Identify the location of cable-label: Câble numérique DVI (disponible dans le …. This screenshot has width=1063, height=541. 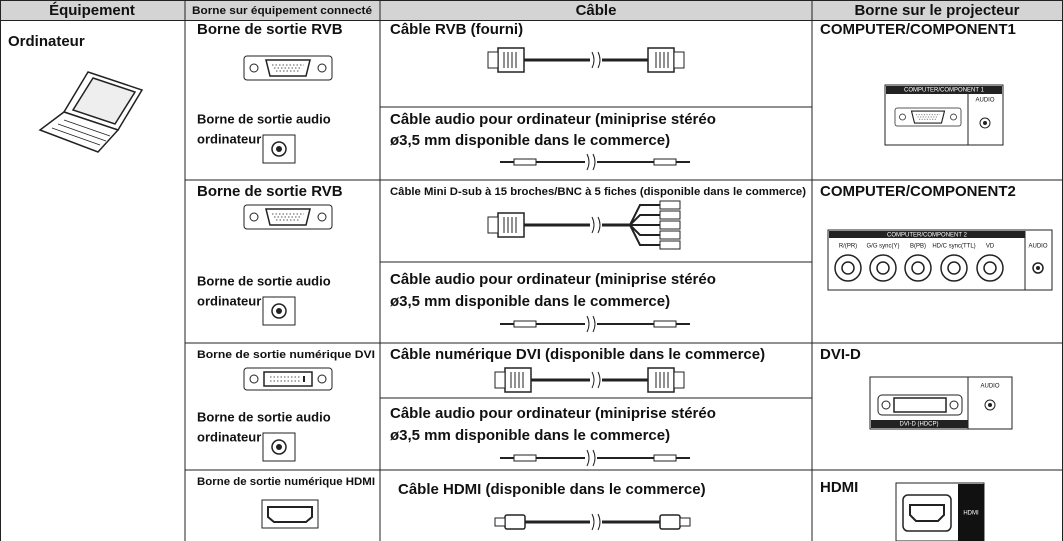
(577, 354).